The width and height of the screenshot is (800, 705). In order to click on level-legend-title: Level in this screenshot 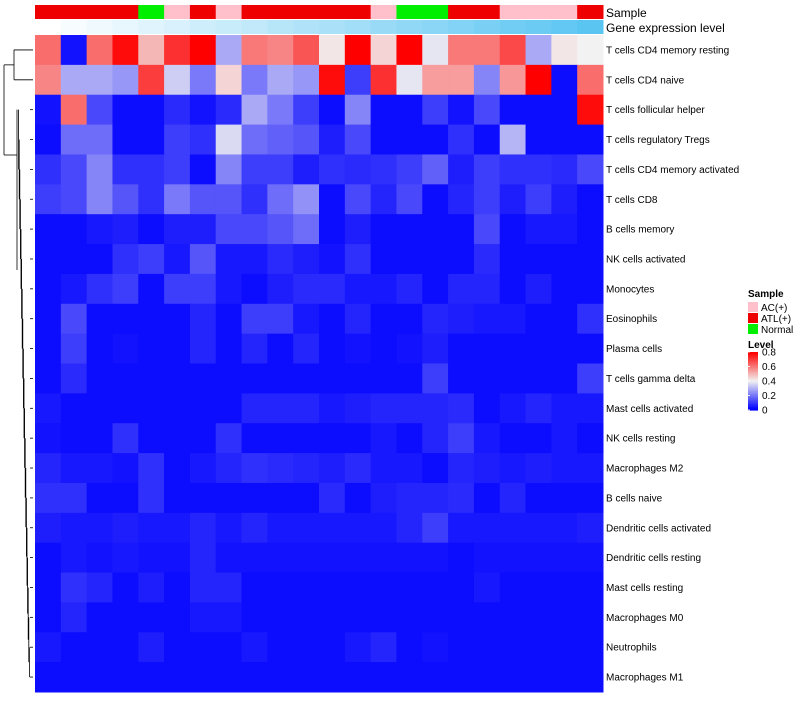, I will do `click(761, 345)`.